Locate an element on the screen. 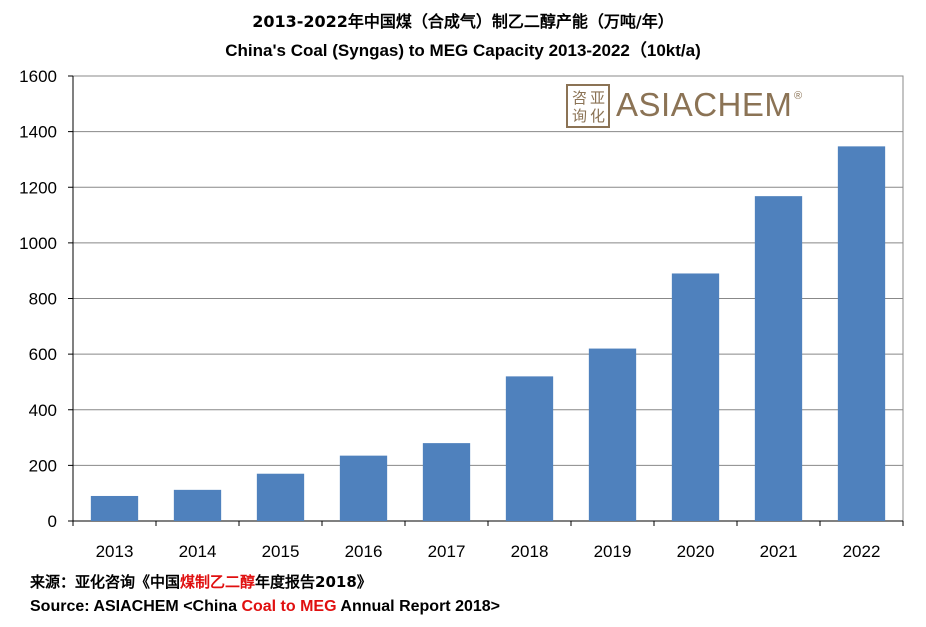  bar-2016 is located at coordinates (363, 488).